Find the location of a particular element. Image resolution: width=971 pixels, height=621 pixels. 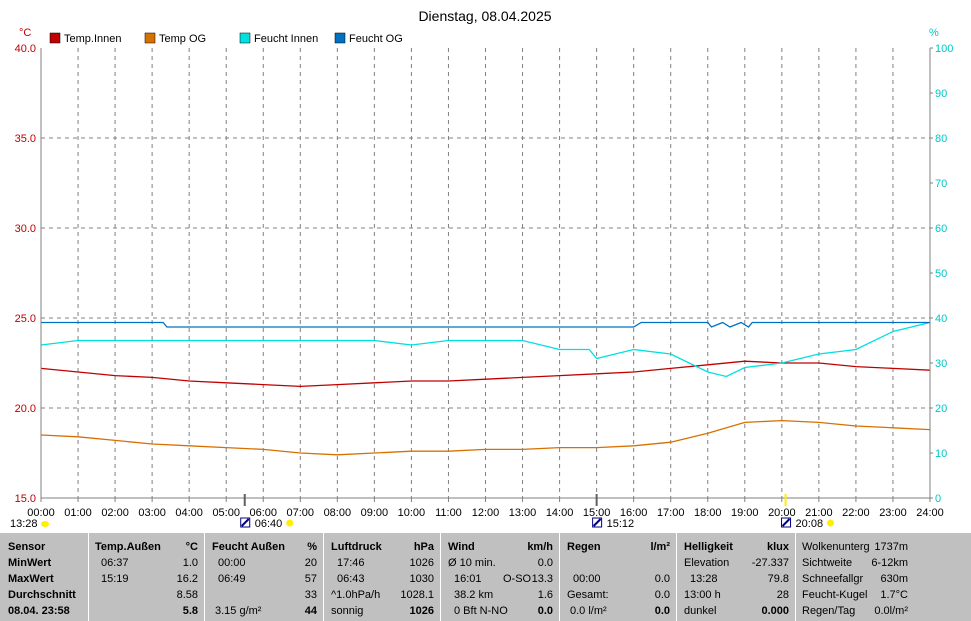

press-trend-label: ^1.0hPa/h is located at coordinates (356, 595).